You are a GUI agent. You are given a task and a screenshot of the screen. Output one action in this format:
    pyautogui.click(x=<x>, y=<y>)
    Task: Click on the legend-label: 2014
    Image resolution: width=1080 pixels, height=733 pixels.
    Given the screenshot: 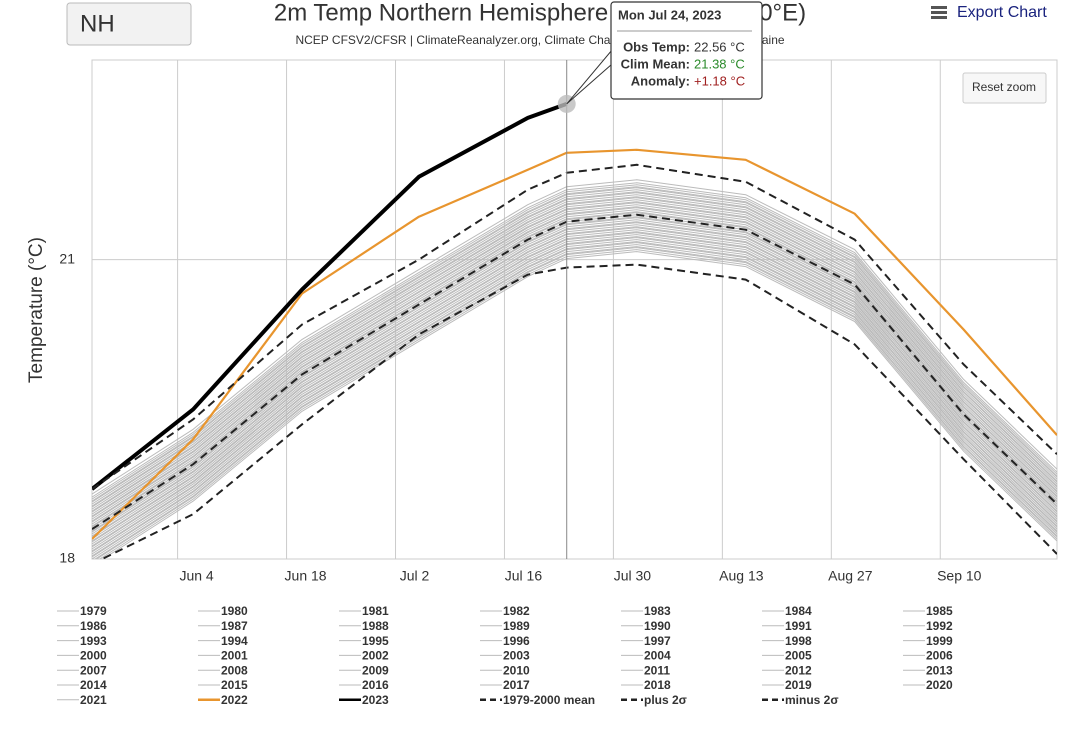 What is the action you would take?
    pyautogui.click(x=93, y=685)
    